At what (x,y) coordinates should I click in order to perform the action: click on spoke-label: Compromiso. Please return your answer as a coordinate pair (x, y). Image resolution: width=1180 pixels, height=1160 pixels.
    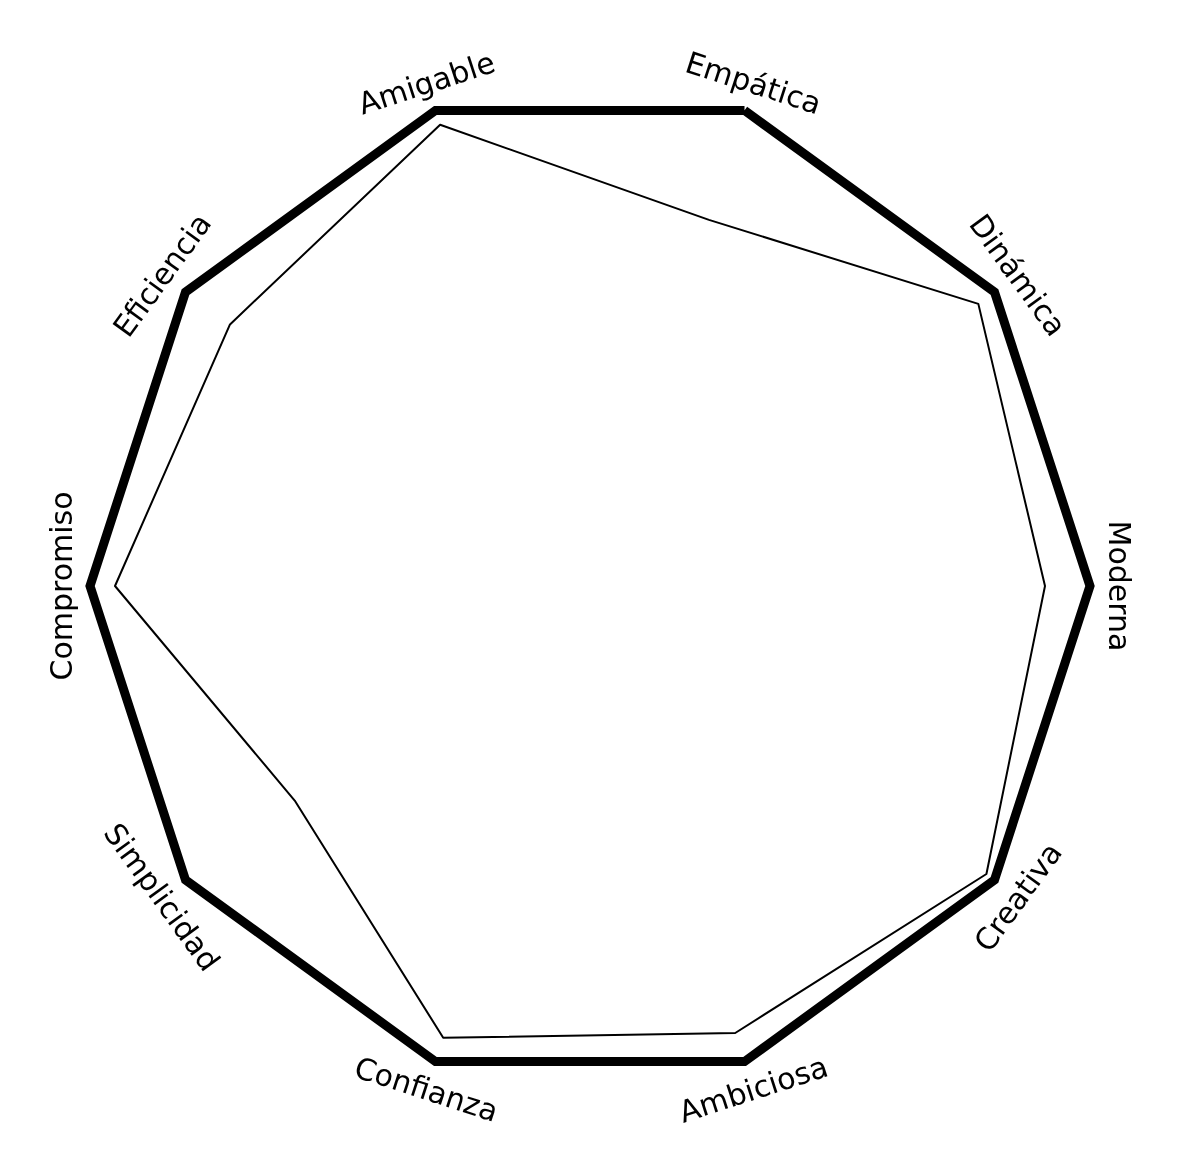
    Looking at the image, I should click on (61, 586).